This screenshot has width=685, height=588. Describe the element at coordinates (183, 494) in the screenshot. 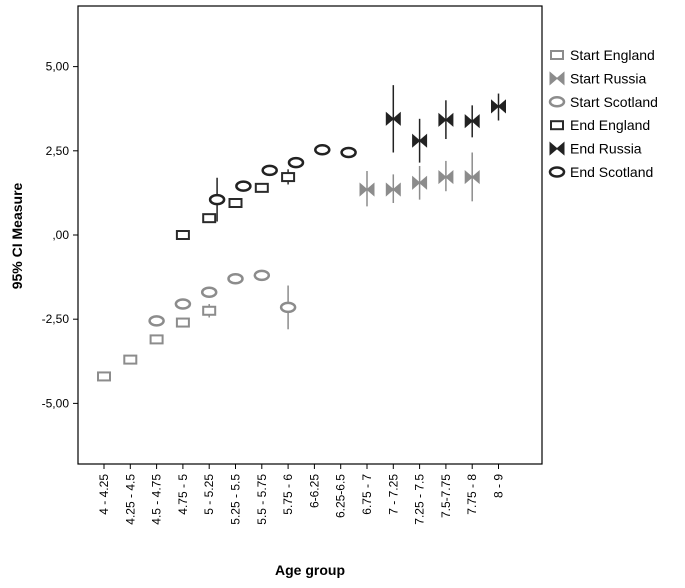

I see `x-tick-label: 4.75 - 5` at that location.